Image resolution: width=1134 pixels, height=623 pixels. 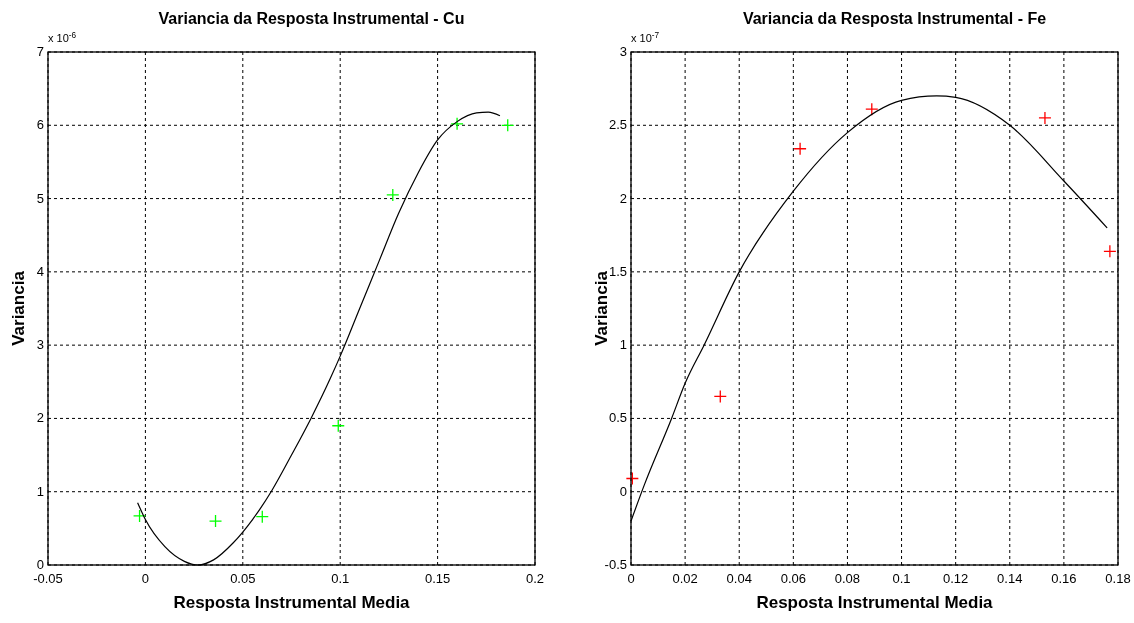 I want to click on x-tick-label: 0.2, so click(x=535, y=578).